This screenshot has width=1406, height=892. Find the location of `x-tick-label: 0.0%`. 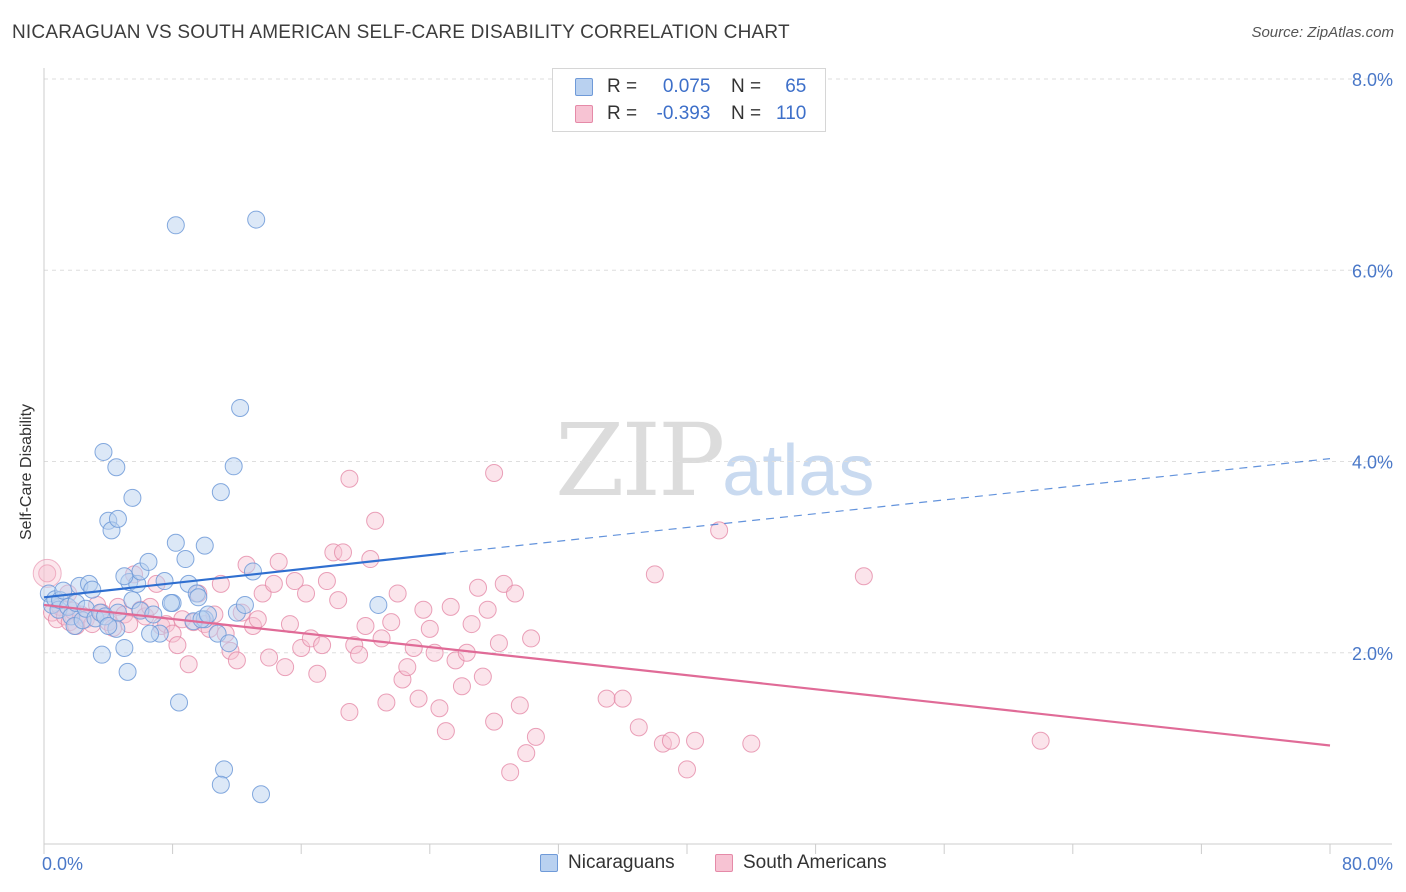

x-tick-label: 0.0% is located at coordinates (62, 864).